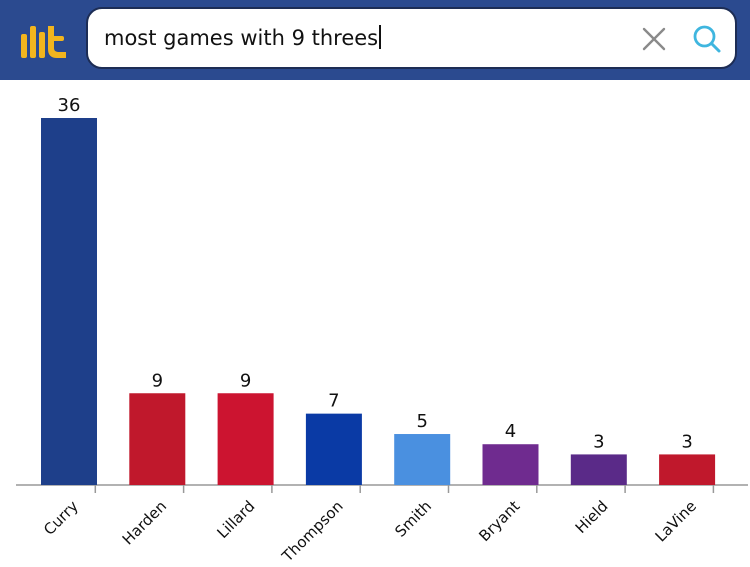 Image resolution: width=750 pixels, height=567 pixels. What do you see at coordinates (157, 439) in the screenshot?
I see `bar-harden` at bounding box center [157, 439].